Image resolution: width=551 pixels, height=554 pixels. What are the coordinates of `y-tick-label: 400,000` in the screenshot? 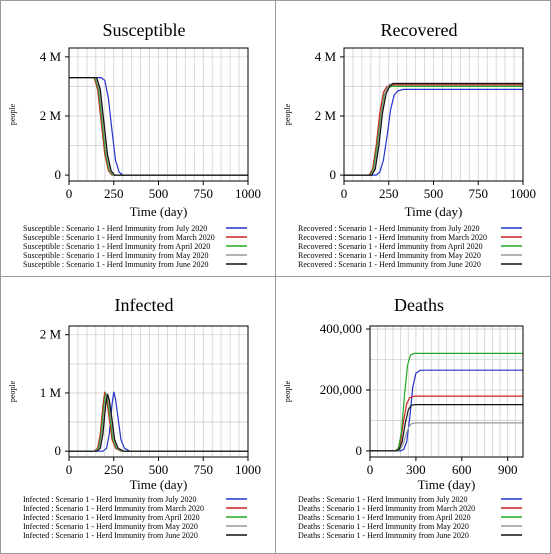 It's located at (341, 328).